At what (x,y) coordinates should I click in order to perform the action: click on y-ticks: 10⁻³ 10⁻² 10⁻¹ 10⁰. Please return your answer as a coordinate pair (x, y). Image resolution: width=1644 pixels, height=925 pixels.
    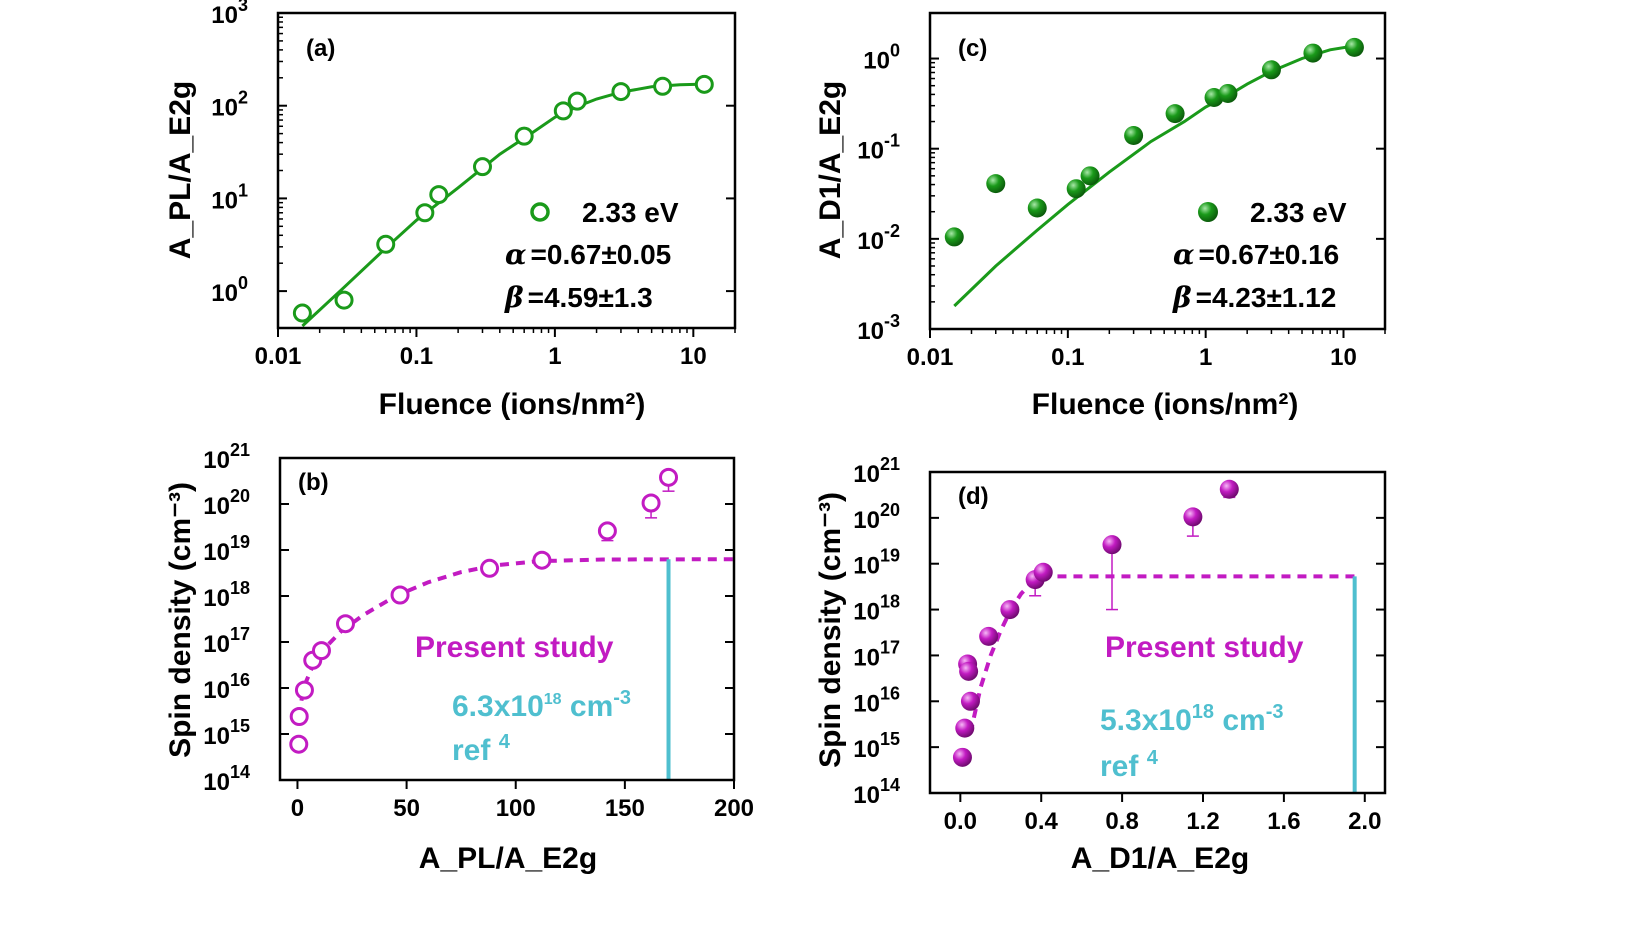
    Looking at the image, I should click on (1121, 193).